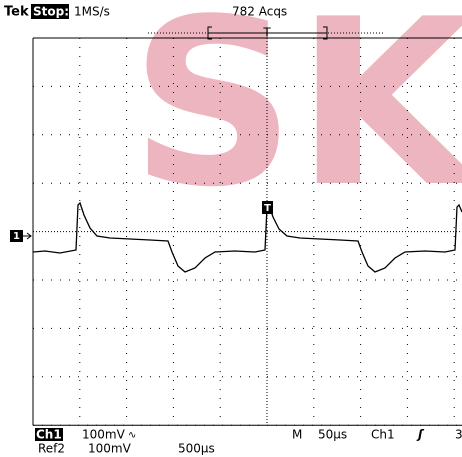 This screenshot has height=457, width=462. Describe the element at coordinates (266, 33) in the screenshot. I see `trigger-position: T` at that location.